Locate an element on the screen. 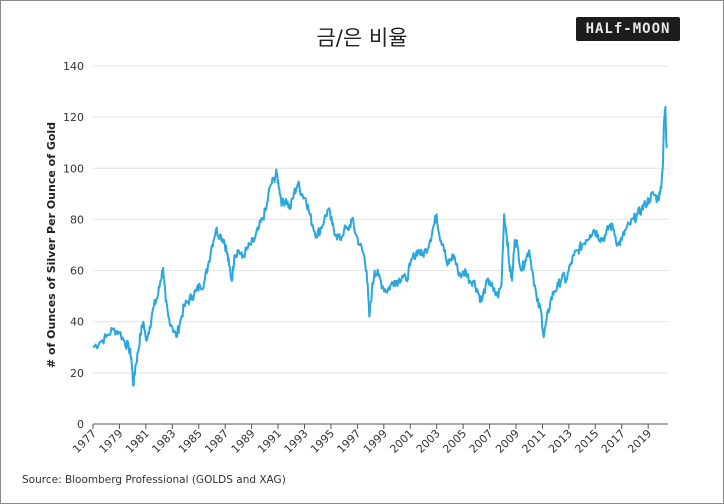 Image resolution: width=724 pixels, height=504 pixels. y-tick-label: 0 is located at coordinates (80, 424).